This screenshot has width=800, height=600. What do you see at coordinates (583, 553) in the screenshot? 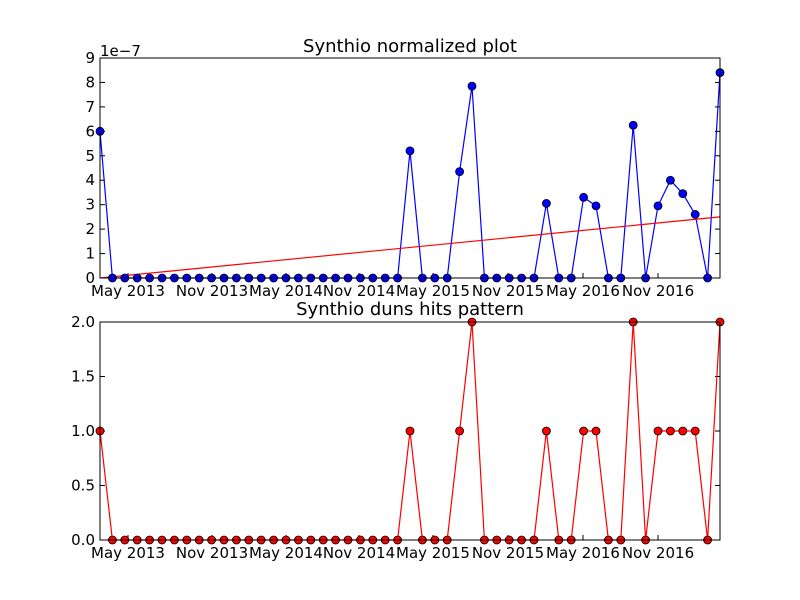
I see `duns-hits-plot-xtick-label: May 2016` at bounding box center [583, 553].